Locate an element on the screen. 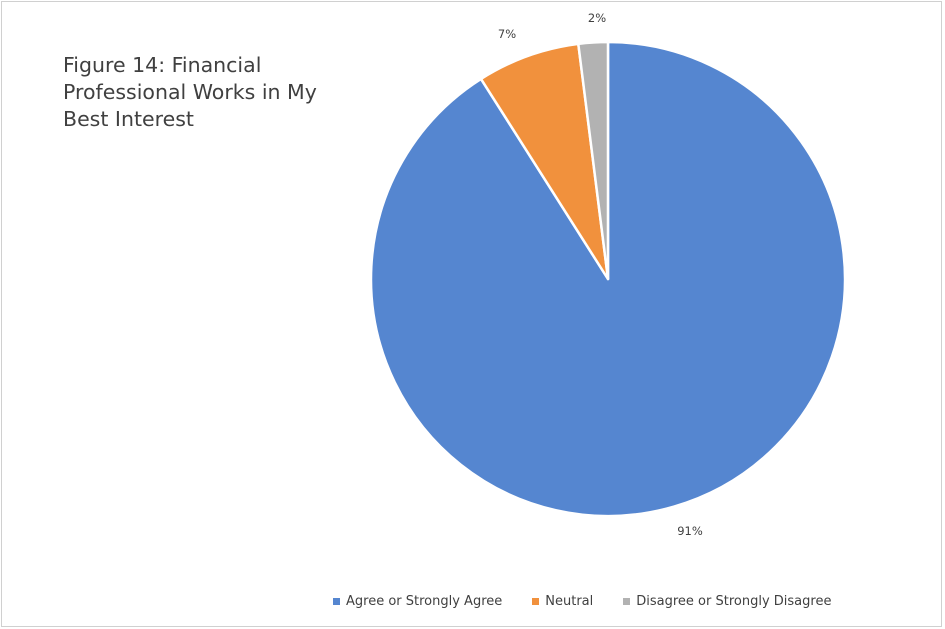 The image size is (945, 629). data-label-disagree: 2% is located at coordinates (597, 18).